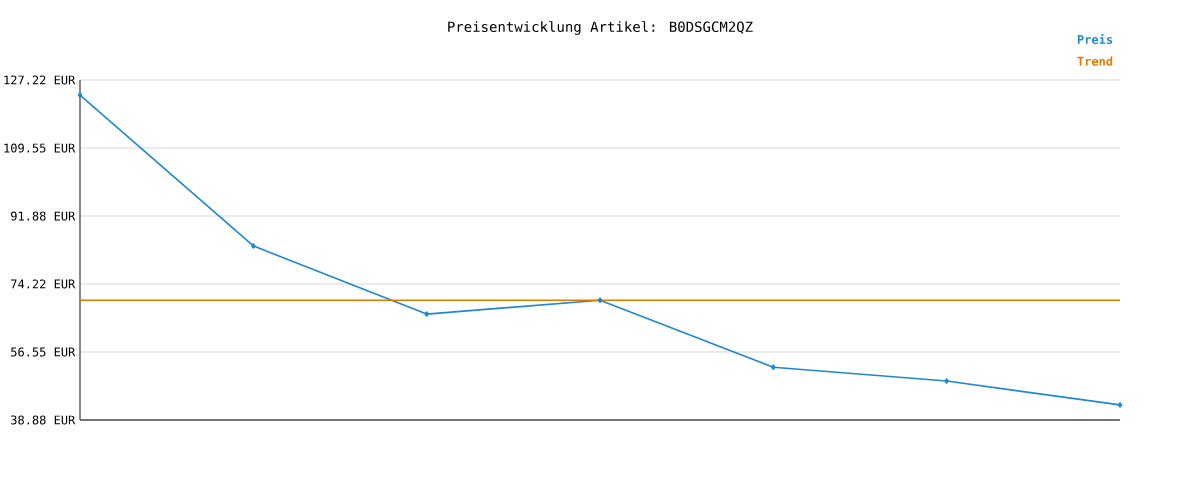  What do you see at coordinates (40, 148) in the screenshot?
I see `y-tick-label: 109.55 EUR` at bounding box center [40, 148].